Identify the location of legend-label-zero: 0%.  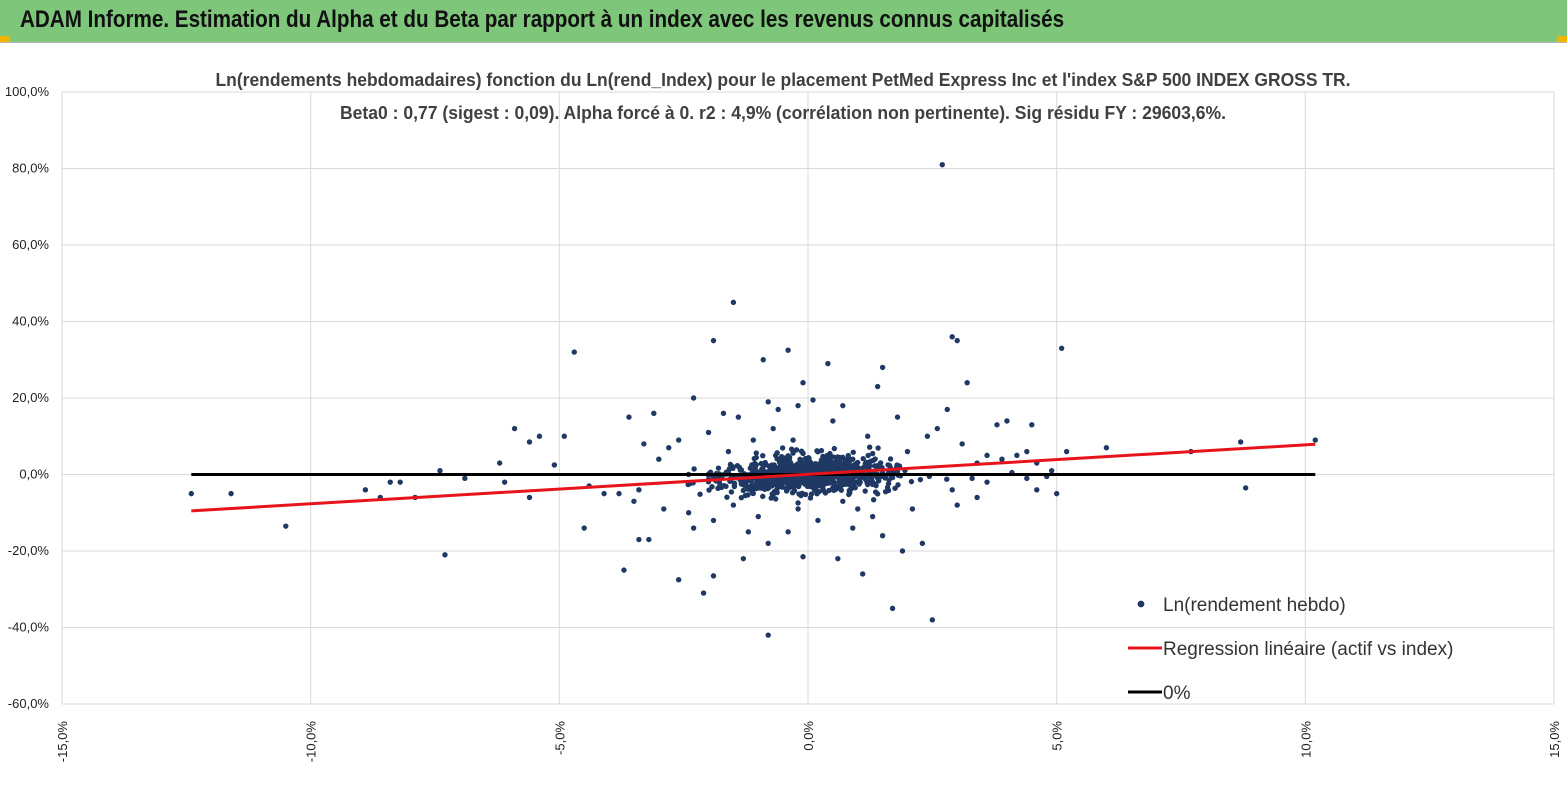
(1177, 693).